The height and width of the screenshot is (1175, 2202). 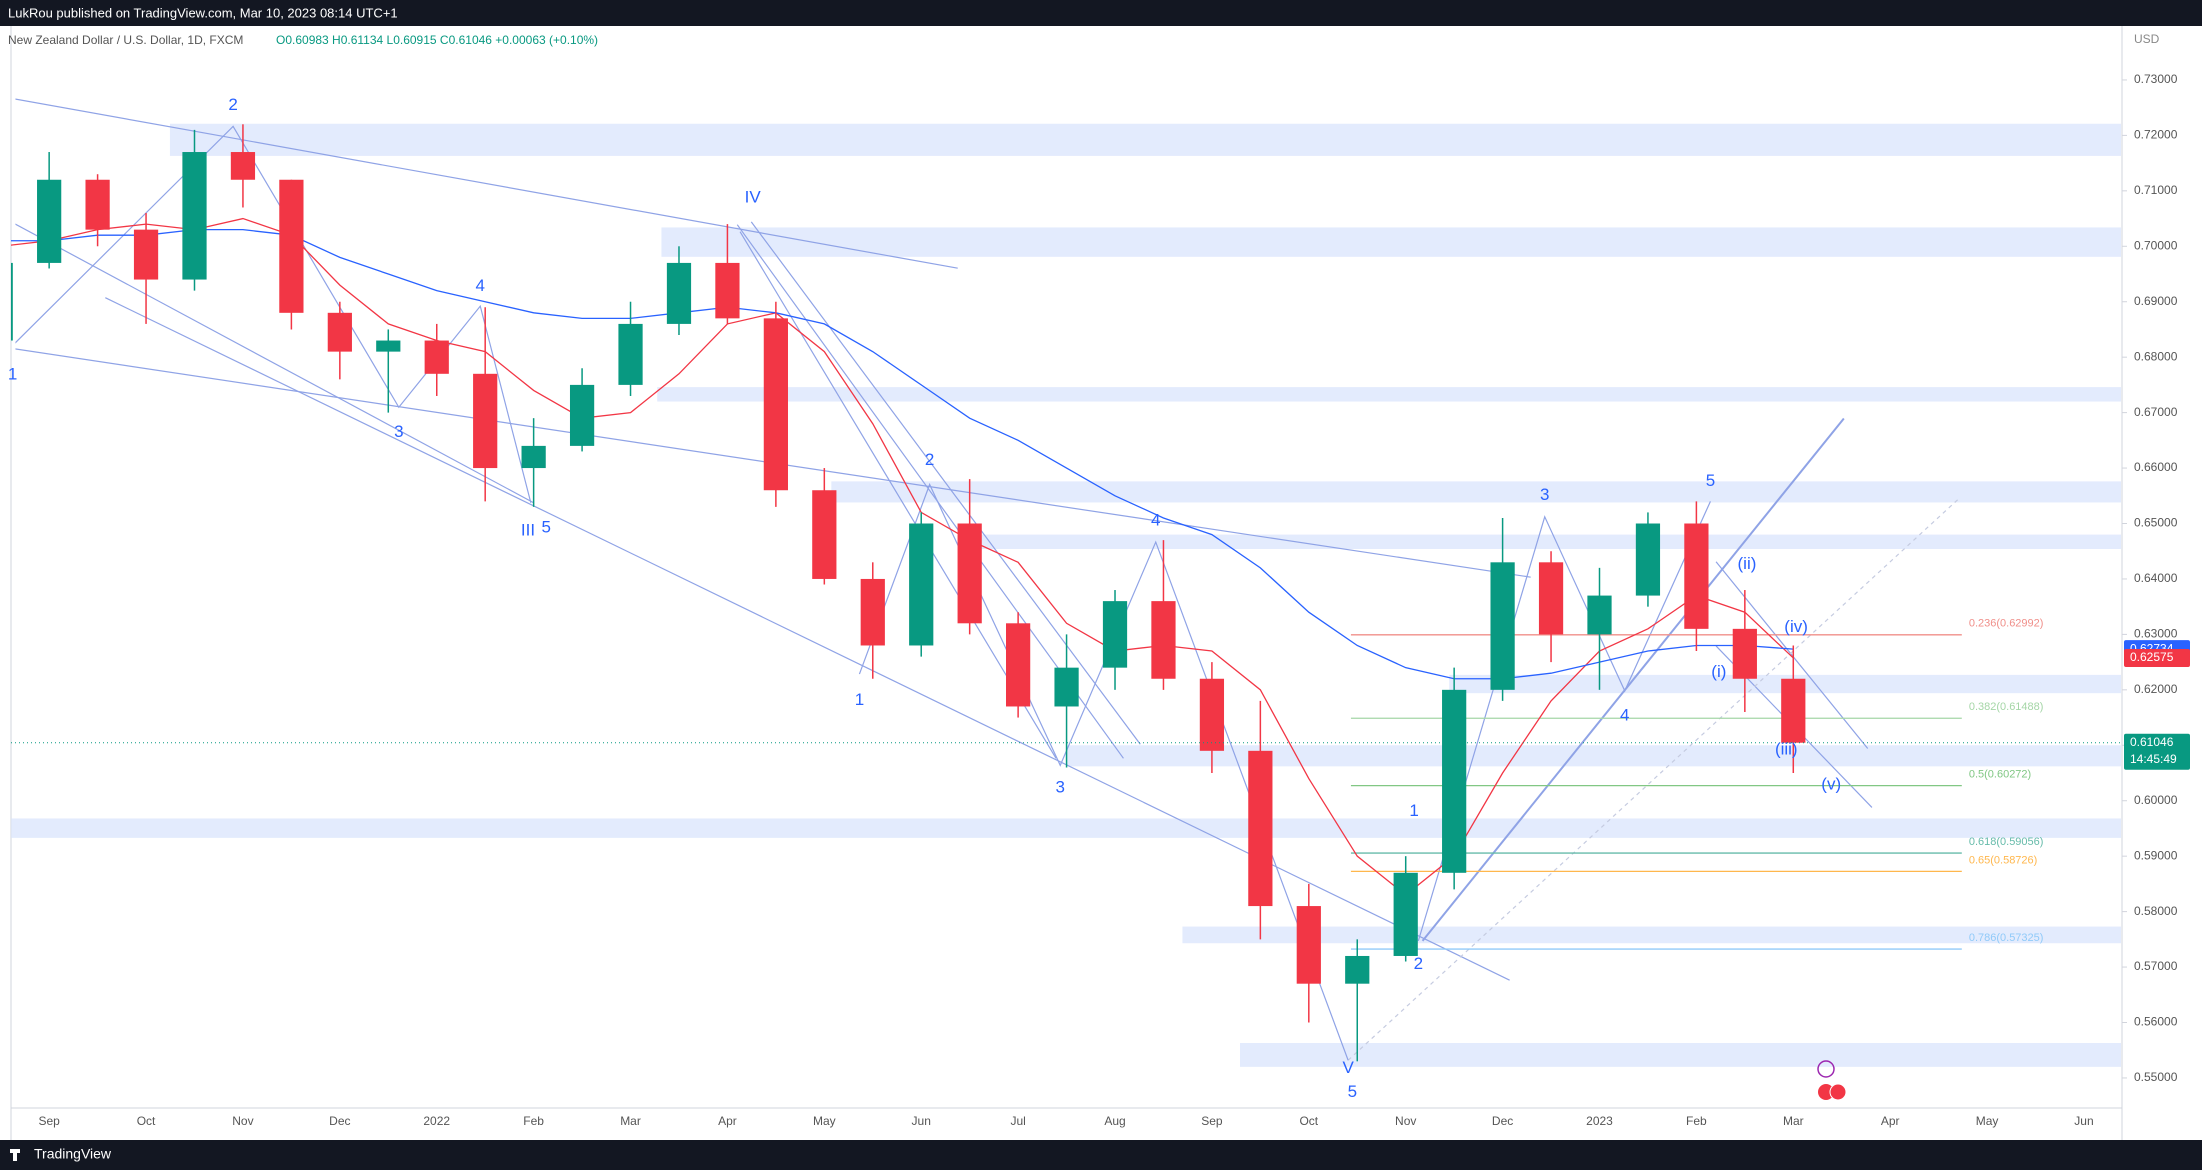 I want to click on wave-label: (iv), so click(x=1796, y=626).